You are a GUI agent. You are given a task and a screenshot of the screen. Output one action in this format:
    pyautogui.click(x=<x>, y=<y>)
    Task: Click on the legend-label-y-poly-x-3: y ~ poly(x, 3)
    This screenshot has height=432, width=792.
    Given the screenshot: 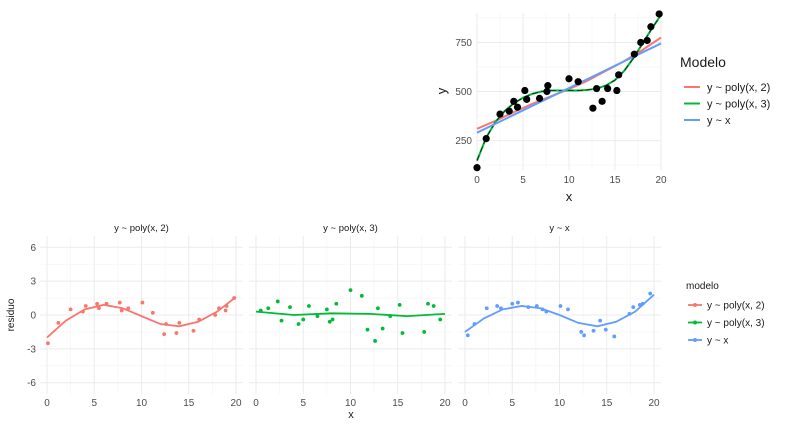 What is the action you would take?
    pyautogui.click(x=738, y=105)
    